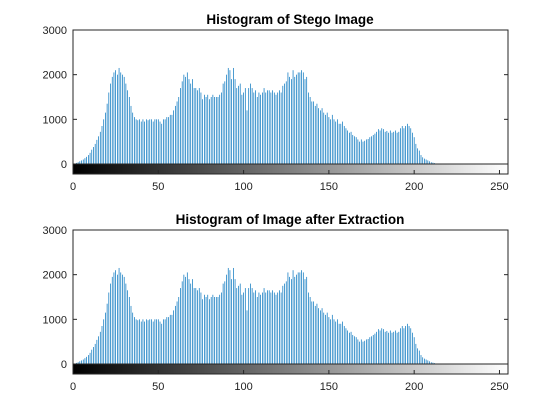  Describe the element at coordinates (289, 181) in the screenshot. I see `x-axis-ticks: 0 50 100 150 200 250` at that location.